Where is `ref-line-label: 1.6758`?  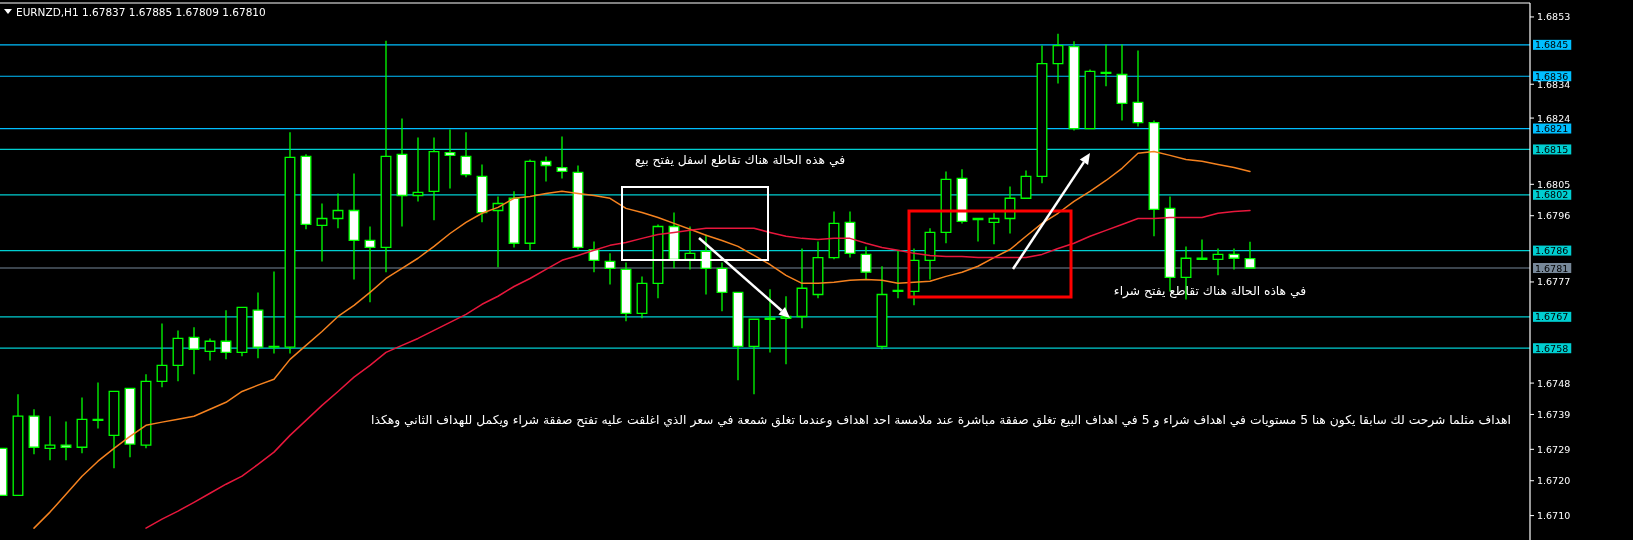
ref-line-label: 1.6758 is located at coordinates (1552, 348).